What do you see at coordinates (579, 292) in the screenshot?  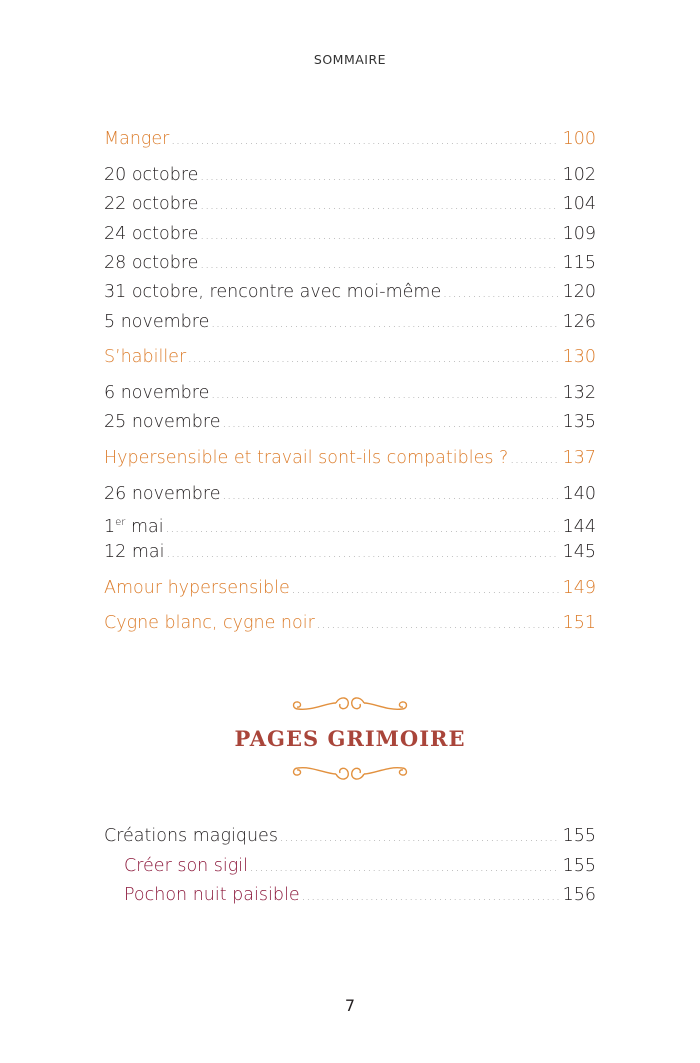 I see `toc-page: 120` at bounding box center [579, 292].